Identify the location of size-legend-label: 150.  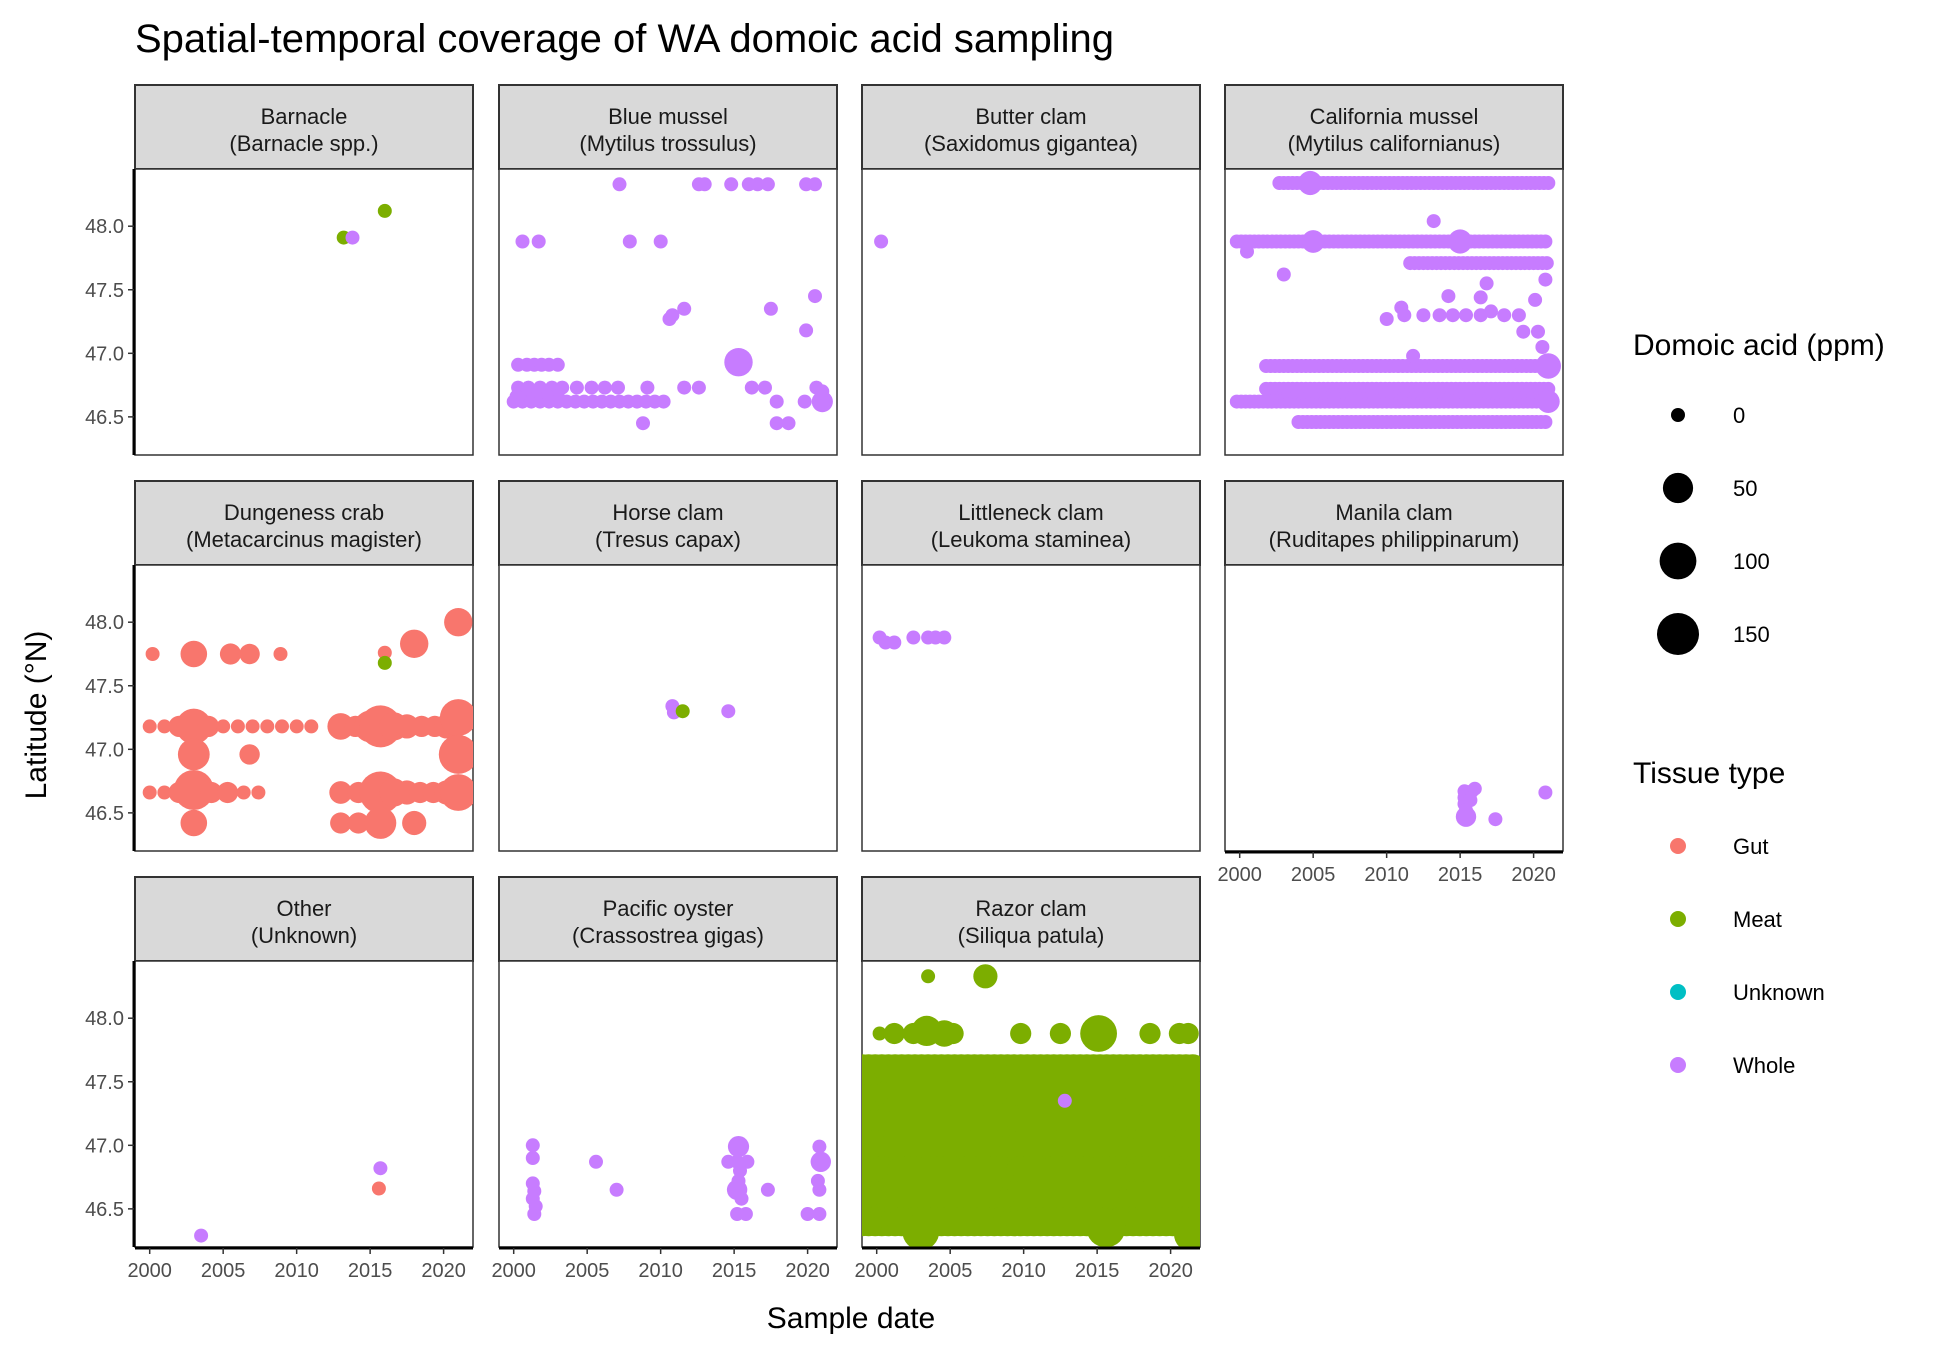
(1751, 634).